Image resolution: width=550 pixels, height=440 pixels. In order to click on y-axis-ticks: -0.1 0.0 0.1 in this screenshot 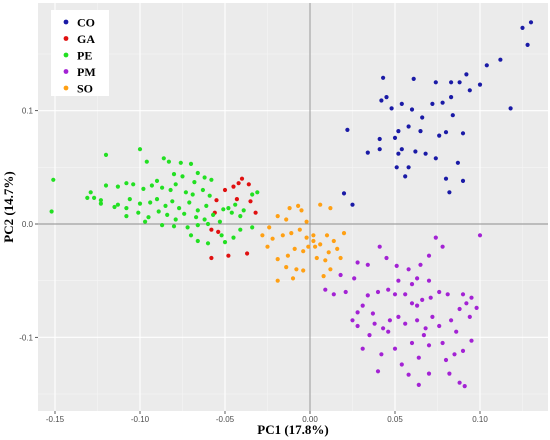, I will do `click(28, 224)`.